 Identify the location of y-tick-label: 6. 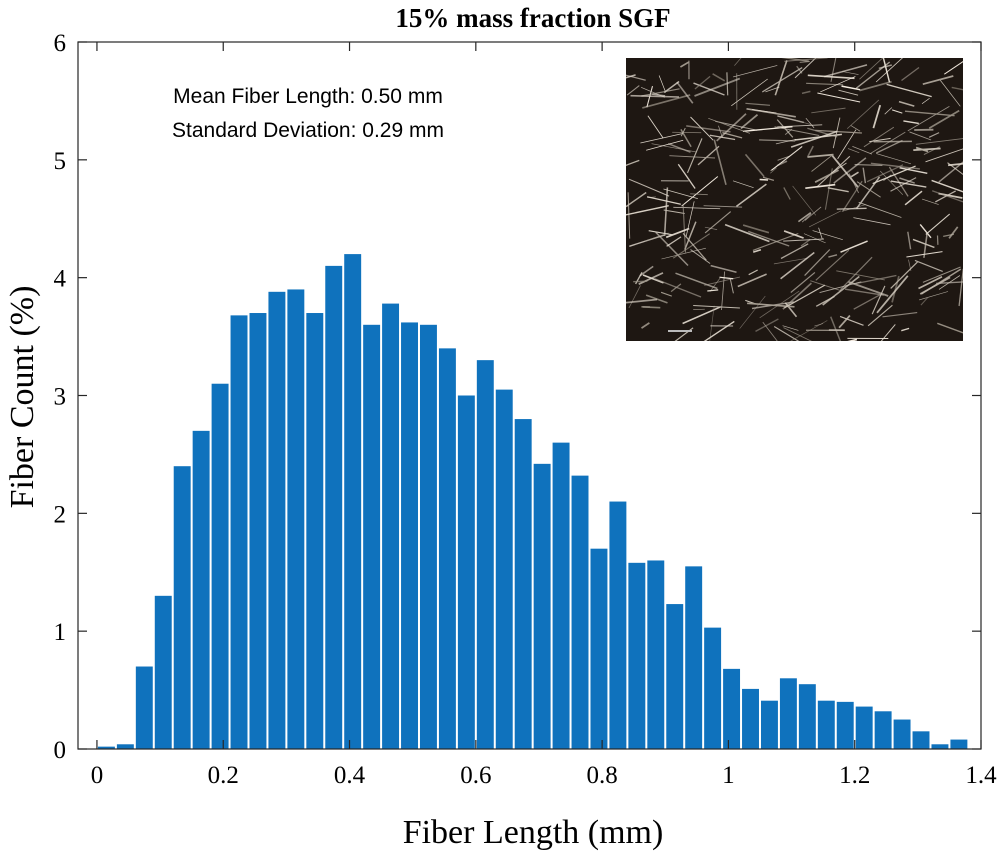
(60, 43).